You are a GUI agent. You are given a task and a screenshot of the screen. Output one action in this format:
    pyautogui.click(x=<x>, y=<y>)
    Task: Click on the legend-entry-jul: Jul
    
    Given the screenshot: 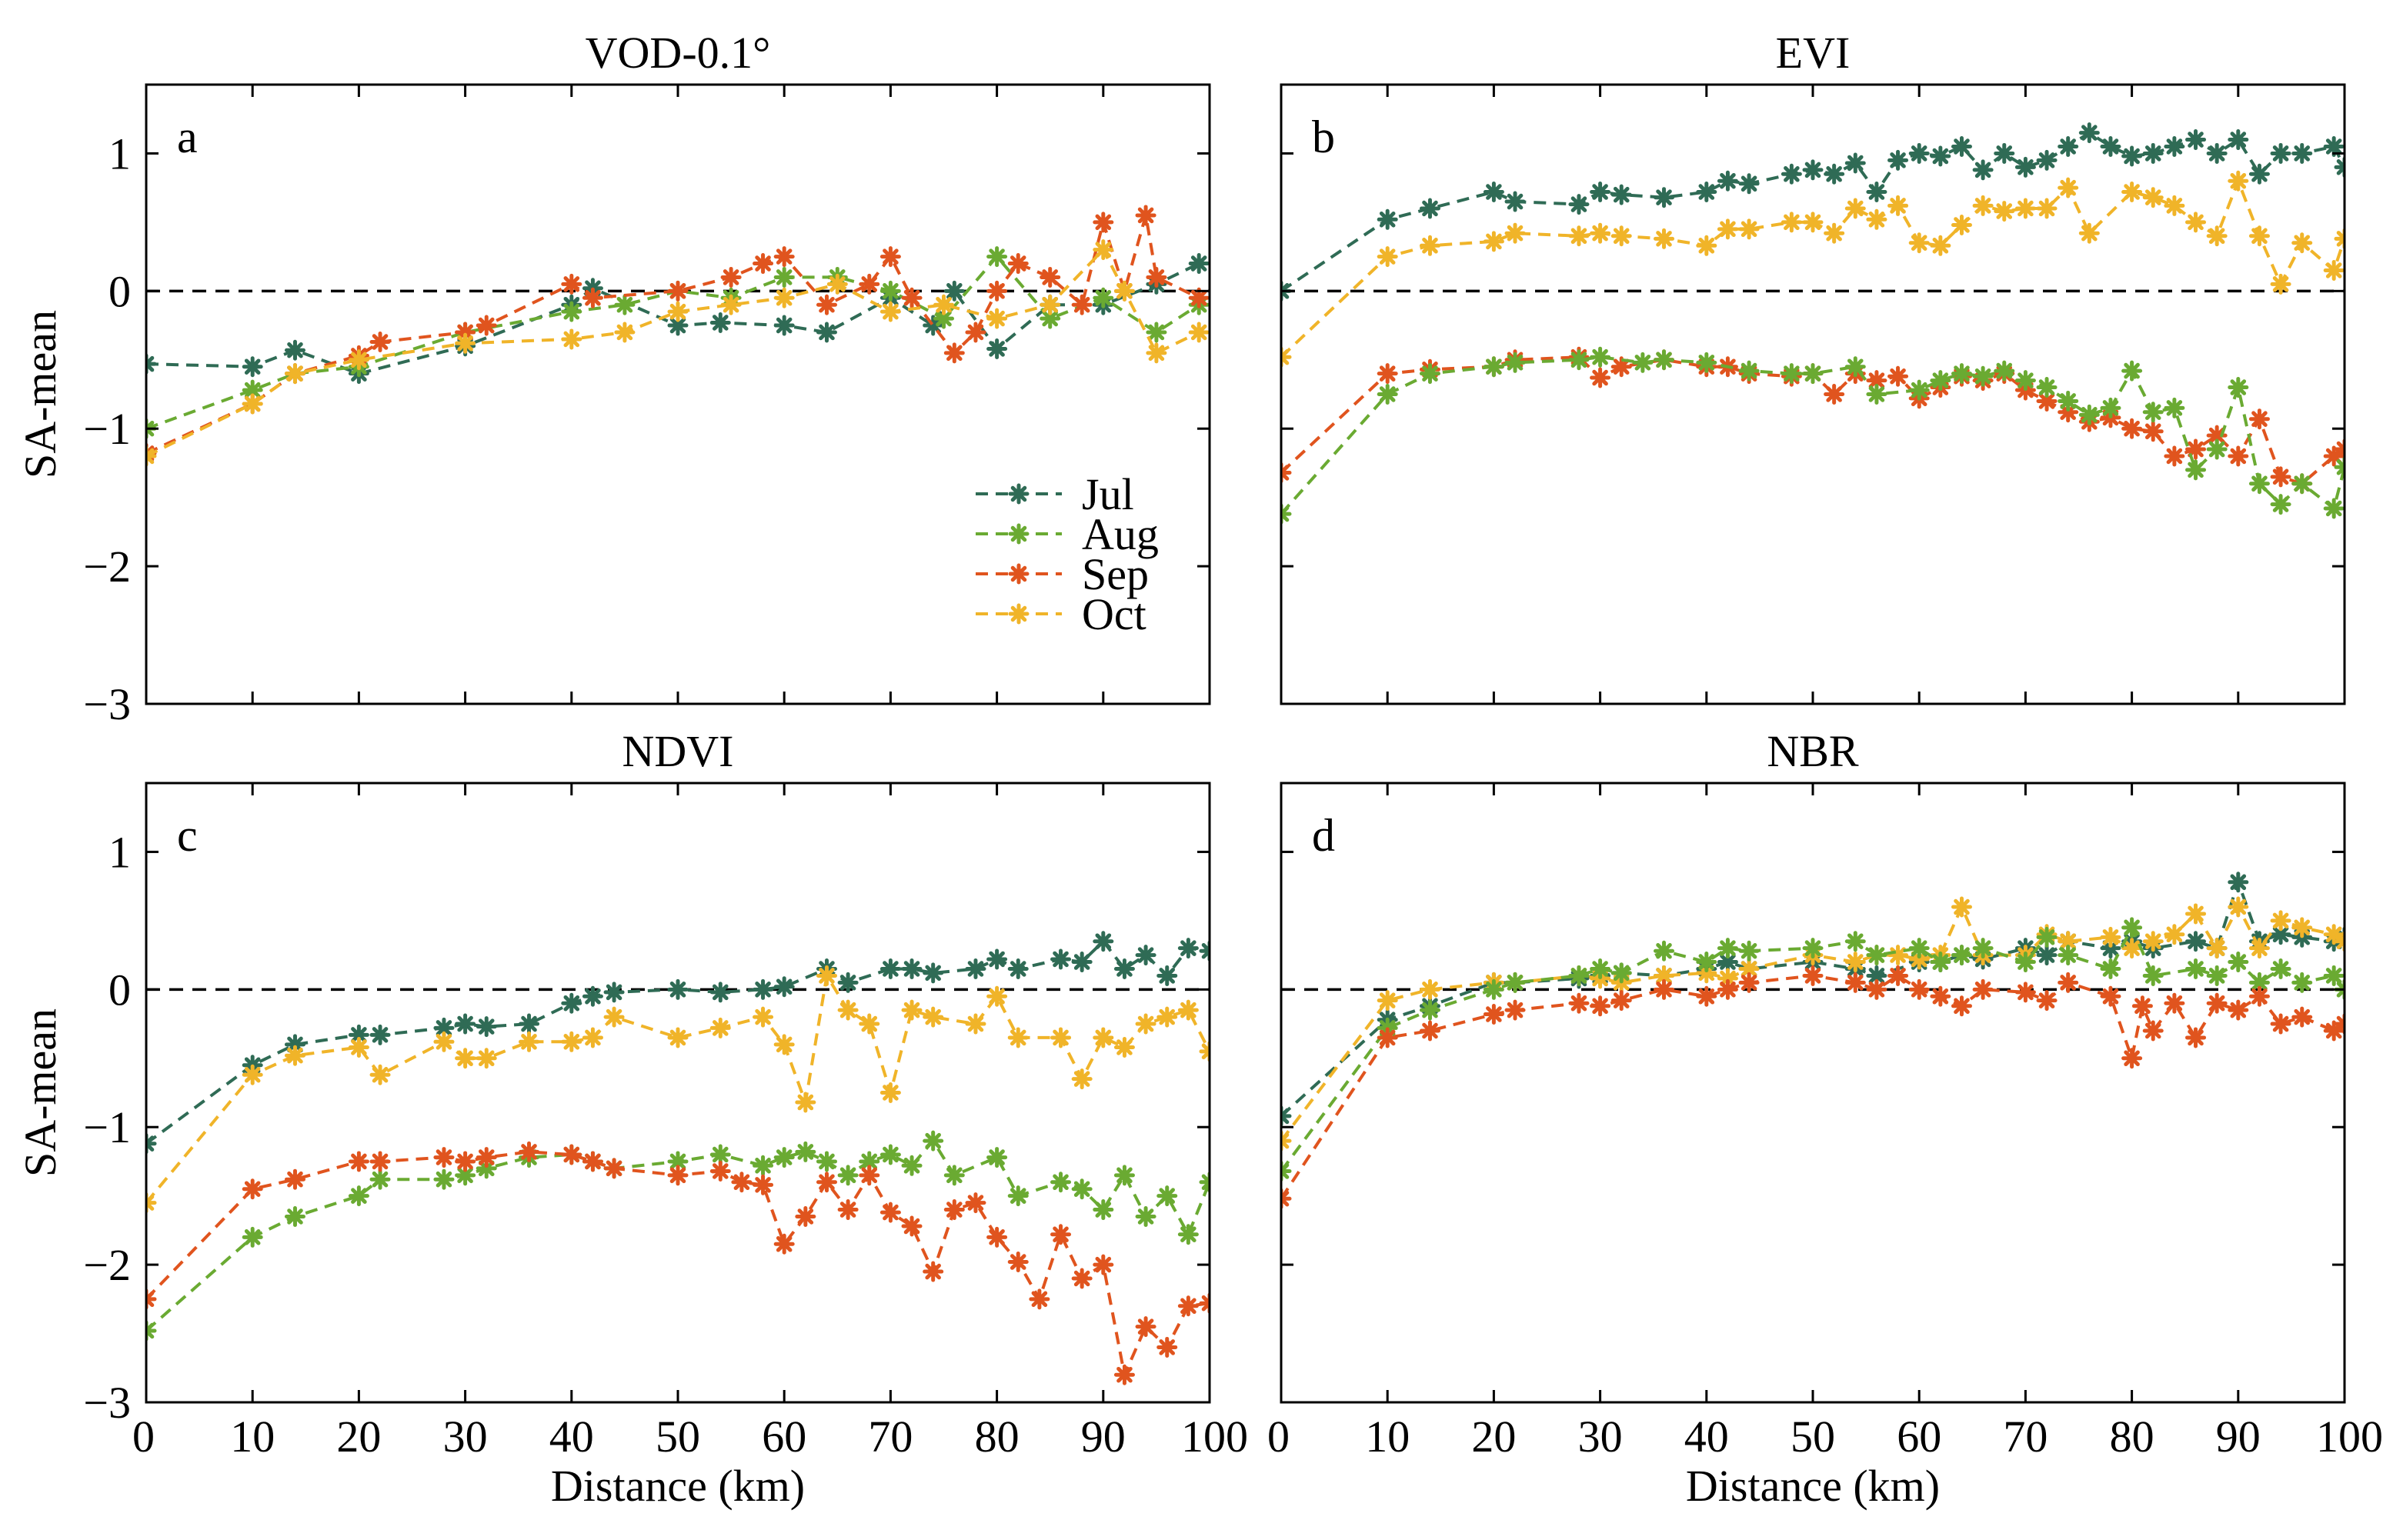 What is the action you would take?
    pyautogui.click(x=1055, y=494)
    